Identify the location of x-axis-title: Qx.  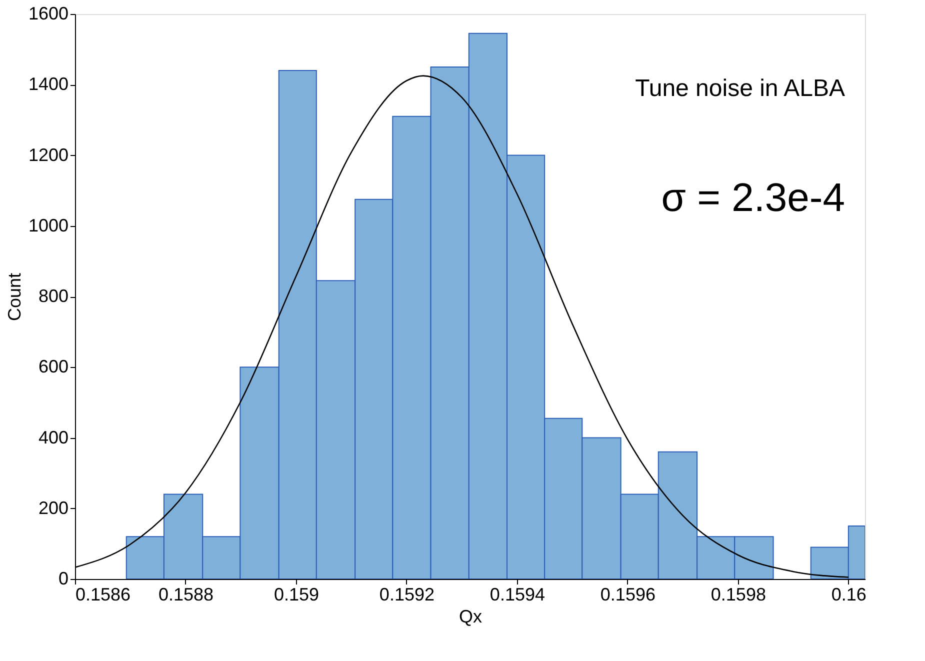
(470, 616).